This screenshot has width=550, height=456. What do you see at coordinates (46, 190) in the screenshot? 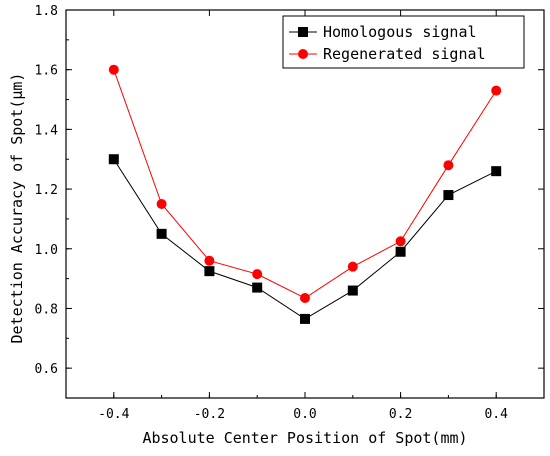
I see `y-tick-label: 1.2` at bounding box center [46, 190].